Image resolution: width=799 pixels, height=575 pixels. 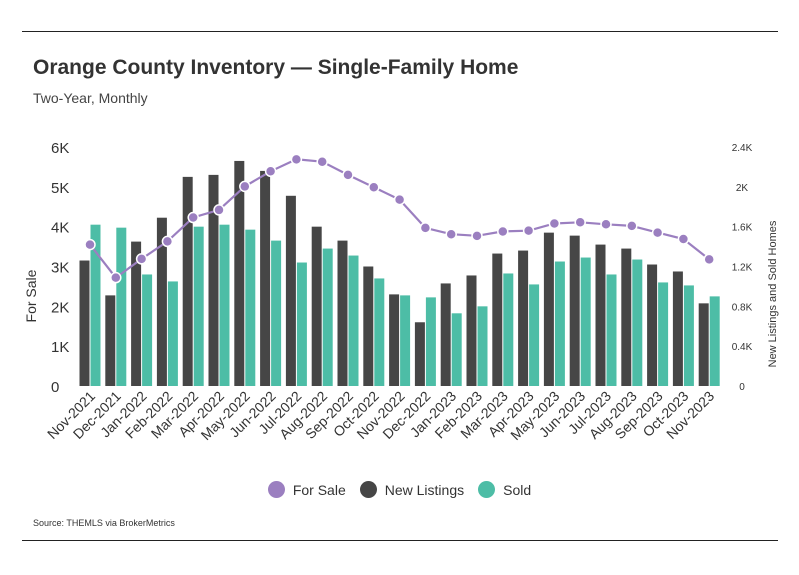 What do you see at coordinates (517, 489) in the screenshot?
I see `legend-label-sold: Sold` at bounding box center [517, 489].